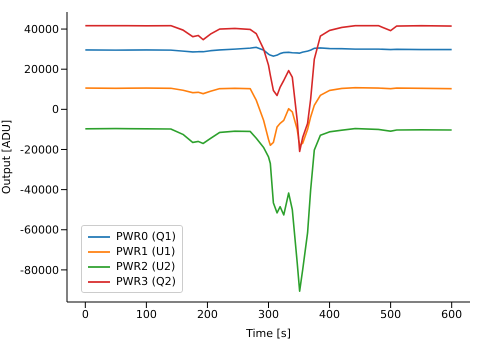 This screenshot has width=483, height=347. I want to click on y-tick-label: -20000, so click(39, 149).